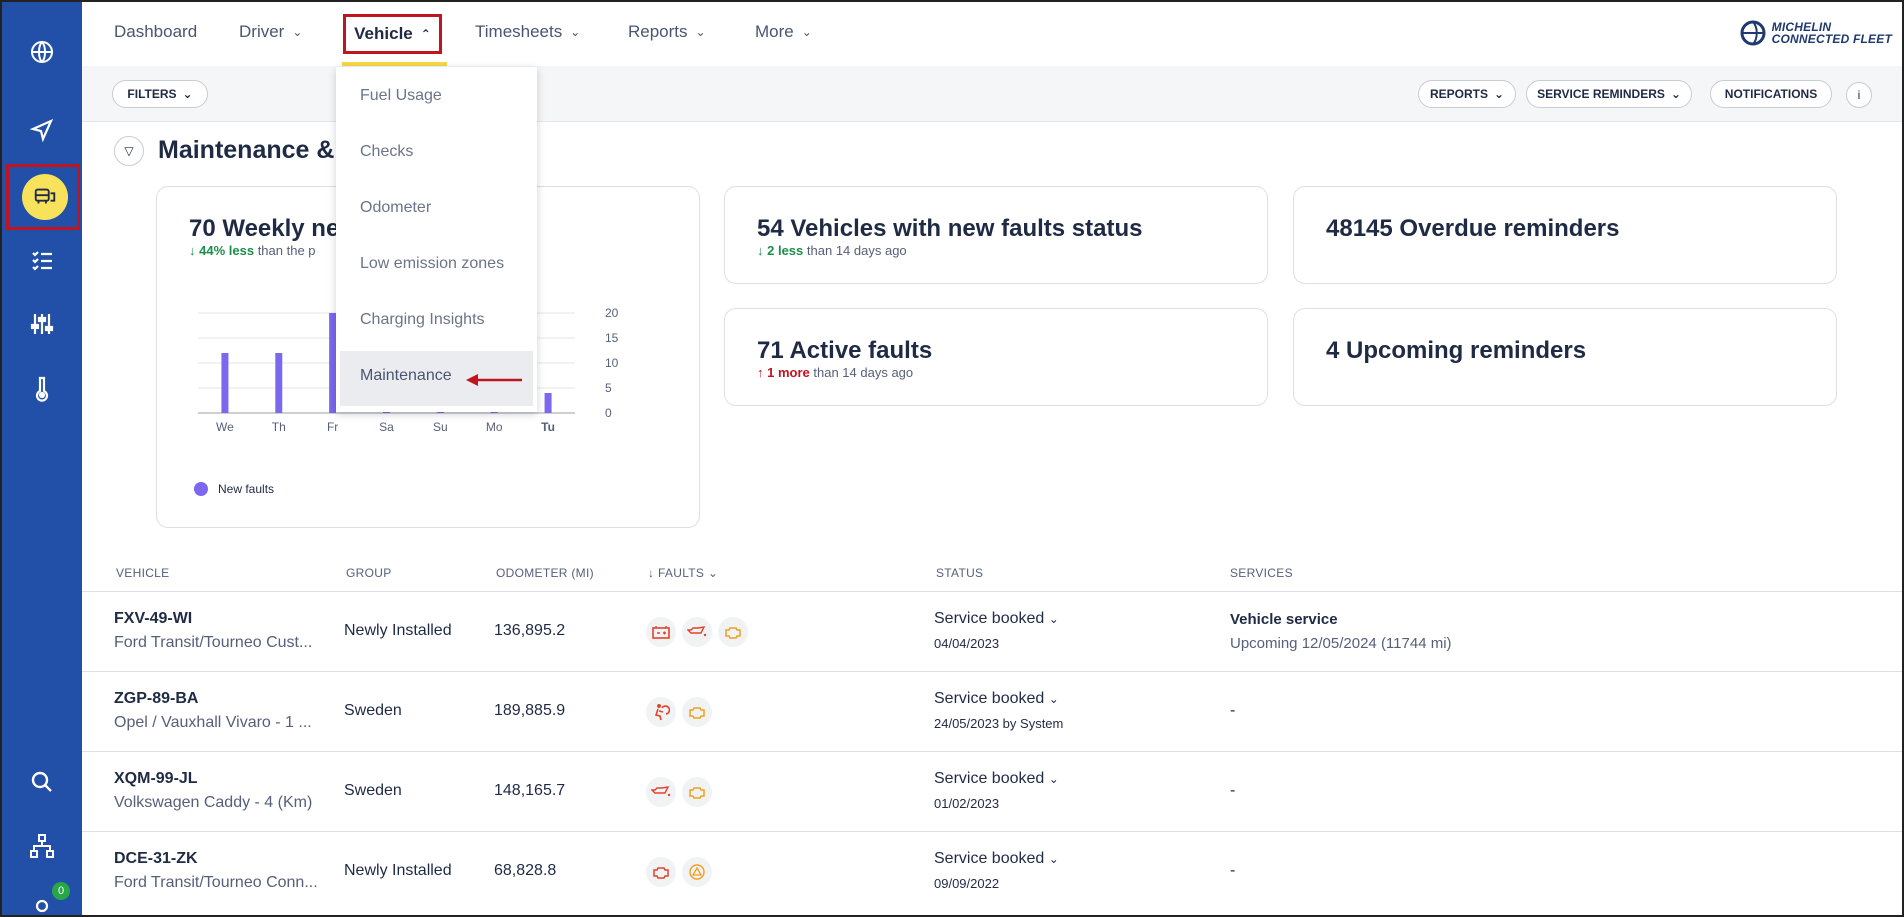 This screenshot has width=1904, height=917. What do you see at coordinates (432, 263) in the screenshot?
I see `menu-item-low-emission-zones: Low emission zones` at bounding box center [432, 263].